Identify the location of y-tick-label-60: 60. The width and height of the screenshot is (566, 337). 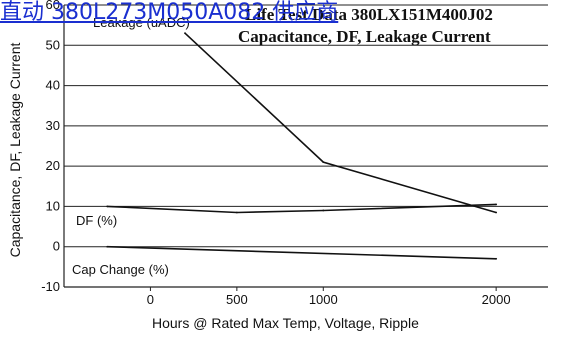
(53, 6).